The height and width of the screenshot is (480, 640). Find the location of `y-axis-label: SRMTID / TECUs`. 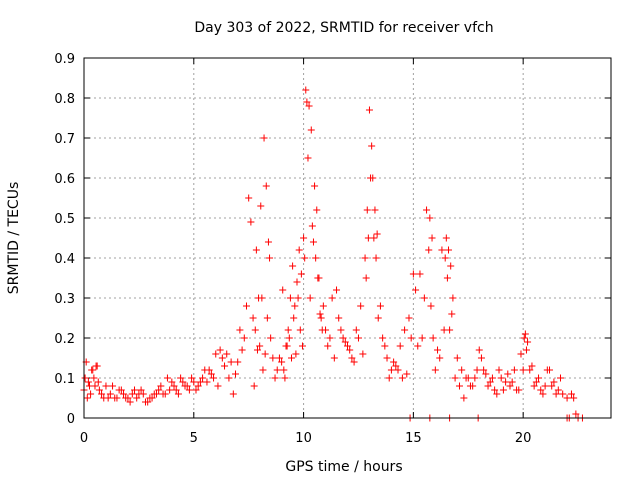

y-axis-label: SRMTID / TECUs is located at coordinates (14, 238).